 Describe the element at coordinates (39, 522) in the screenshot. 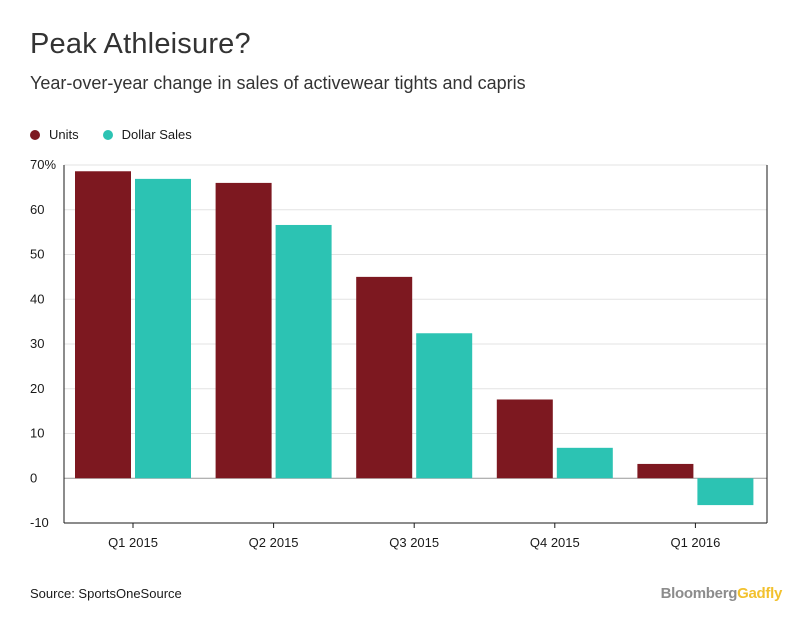

I see `y-tick-label: -10` at that location.